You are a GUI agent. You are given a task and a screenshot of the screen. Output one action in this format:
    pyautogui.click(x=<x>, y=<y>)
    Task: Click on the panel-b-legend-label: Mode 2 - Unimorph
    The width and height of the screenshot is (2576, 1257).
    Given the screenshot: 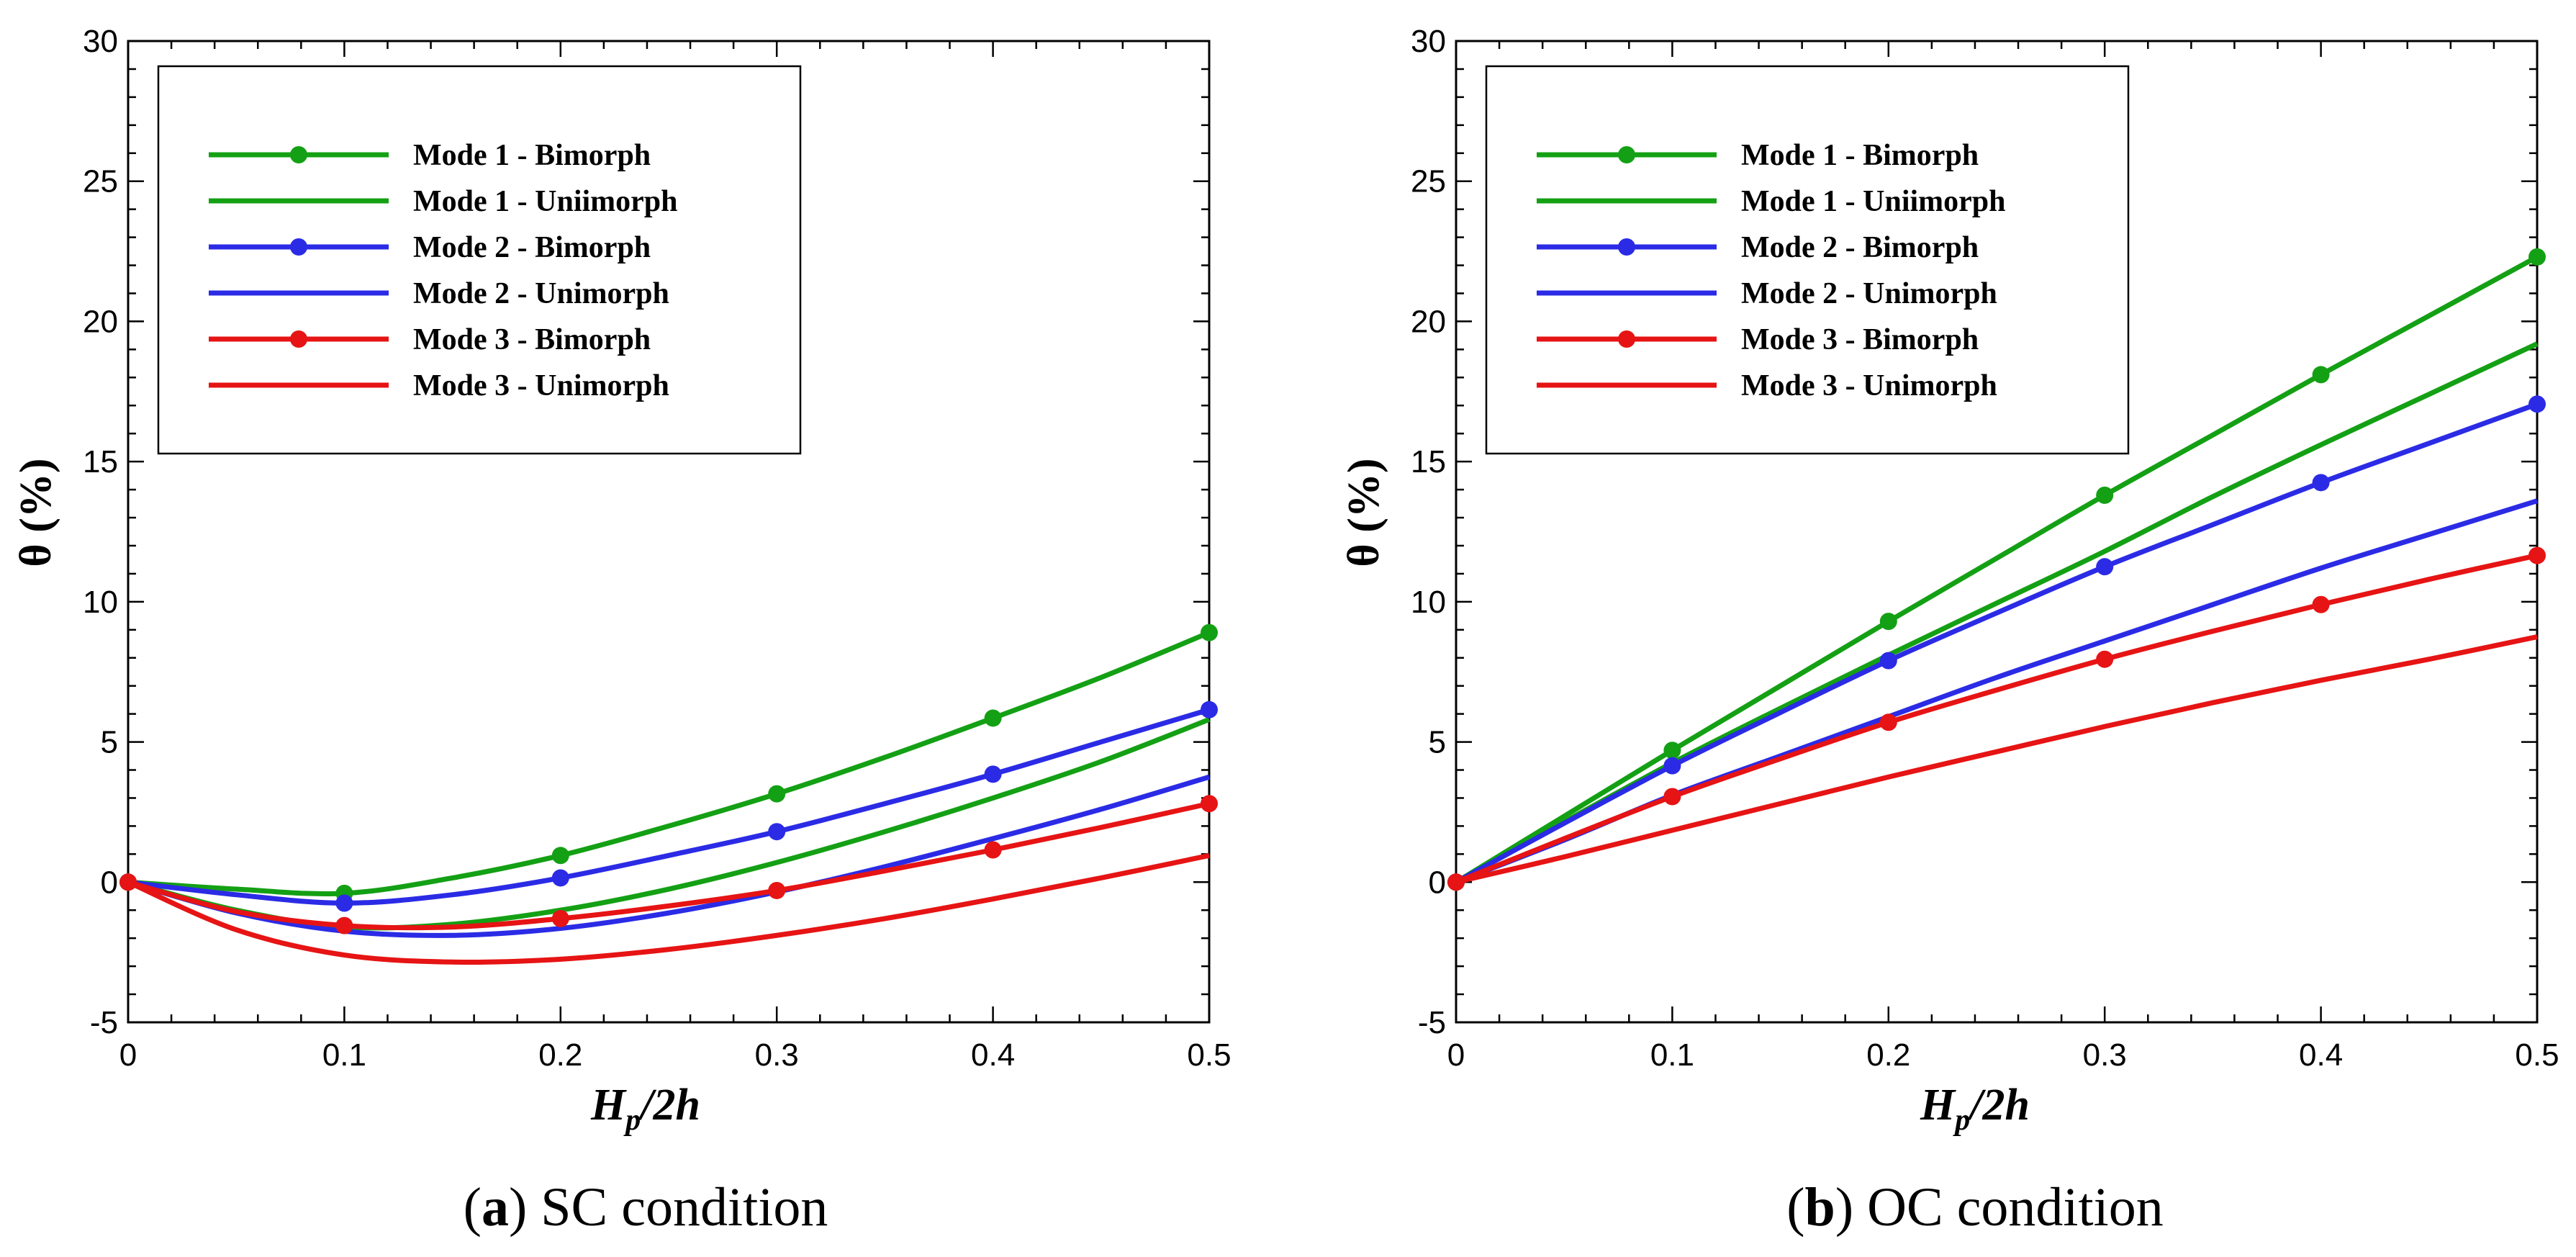 What is the action you would take?
    pyautogui.click(x=1869, y=293)
    